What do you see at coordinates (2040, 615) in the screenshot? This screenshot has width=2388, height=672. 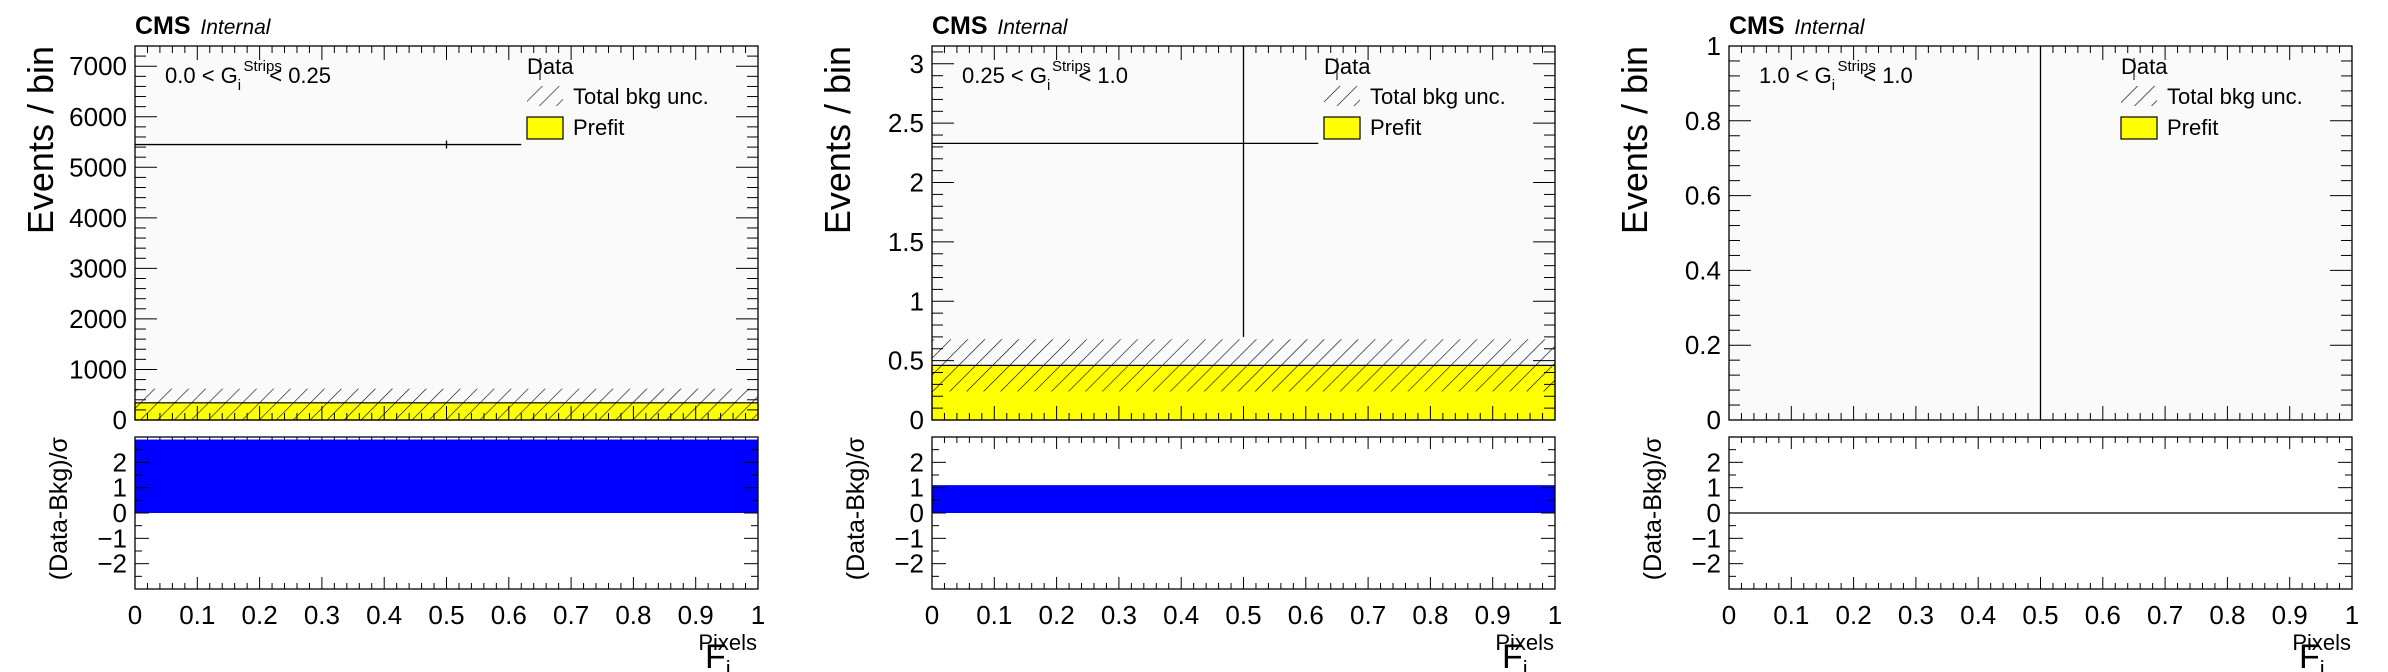 I see `x-tick-label: 0.5` at bounding box center [2040, 615].